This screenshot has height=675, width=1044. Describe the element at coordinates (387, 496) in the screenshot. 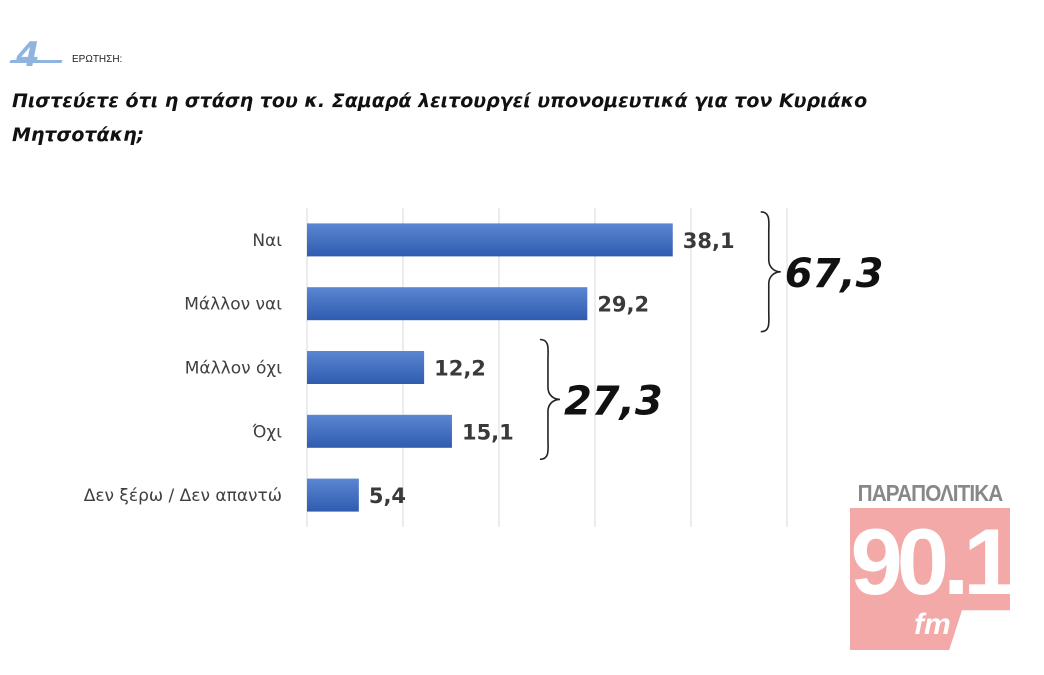

I see `value-label: 5,4` at that location.